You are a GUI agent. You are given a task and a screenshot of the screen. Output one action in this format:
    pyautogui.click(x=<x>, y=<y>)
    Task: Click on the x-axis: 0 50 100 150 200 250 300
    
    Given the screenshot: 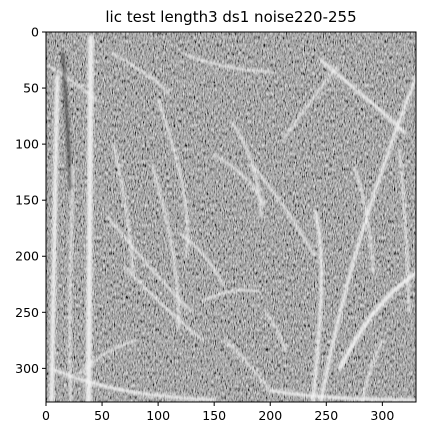 What is the action you would take?
    pyautogui.click(x=218, y=412)
    